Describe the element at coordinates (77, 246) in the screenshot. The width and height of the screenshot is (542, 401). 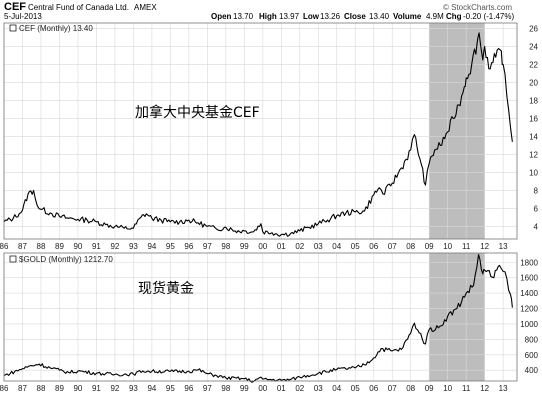
I see `cef-x-tick-label: 90` at that location.